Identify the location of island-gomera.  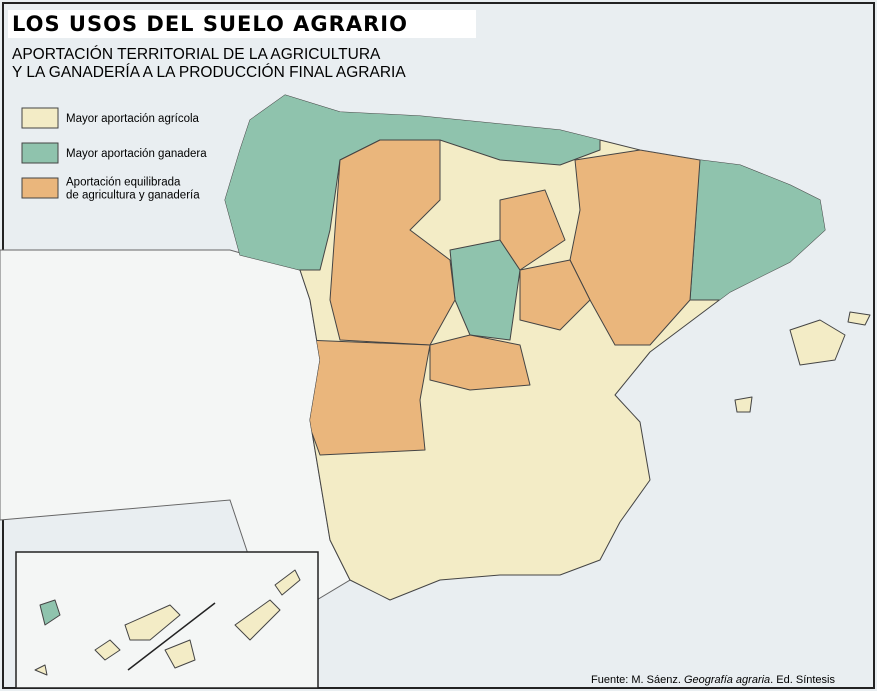
(107, 650).